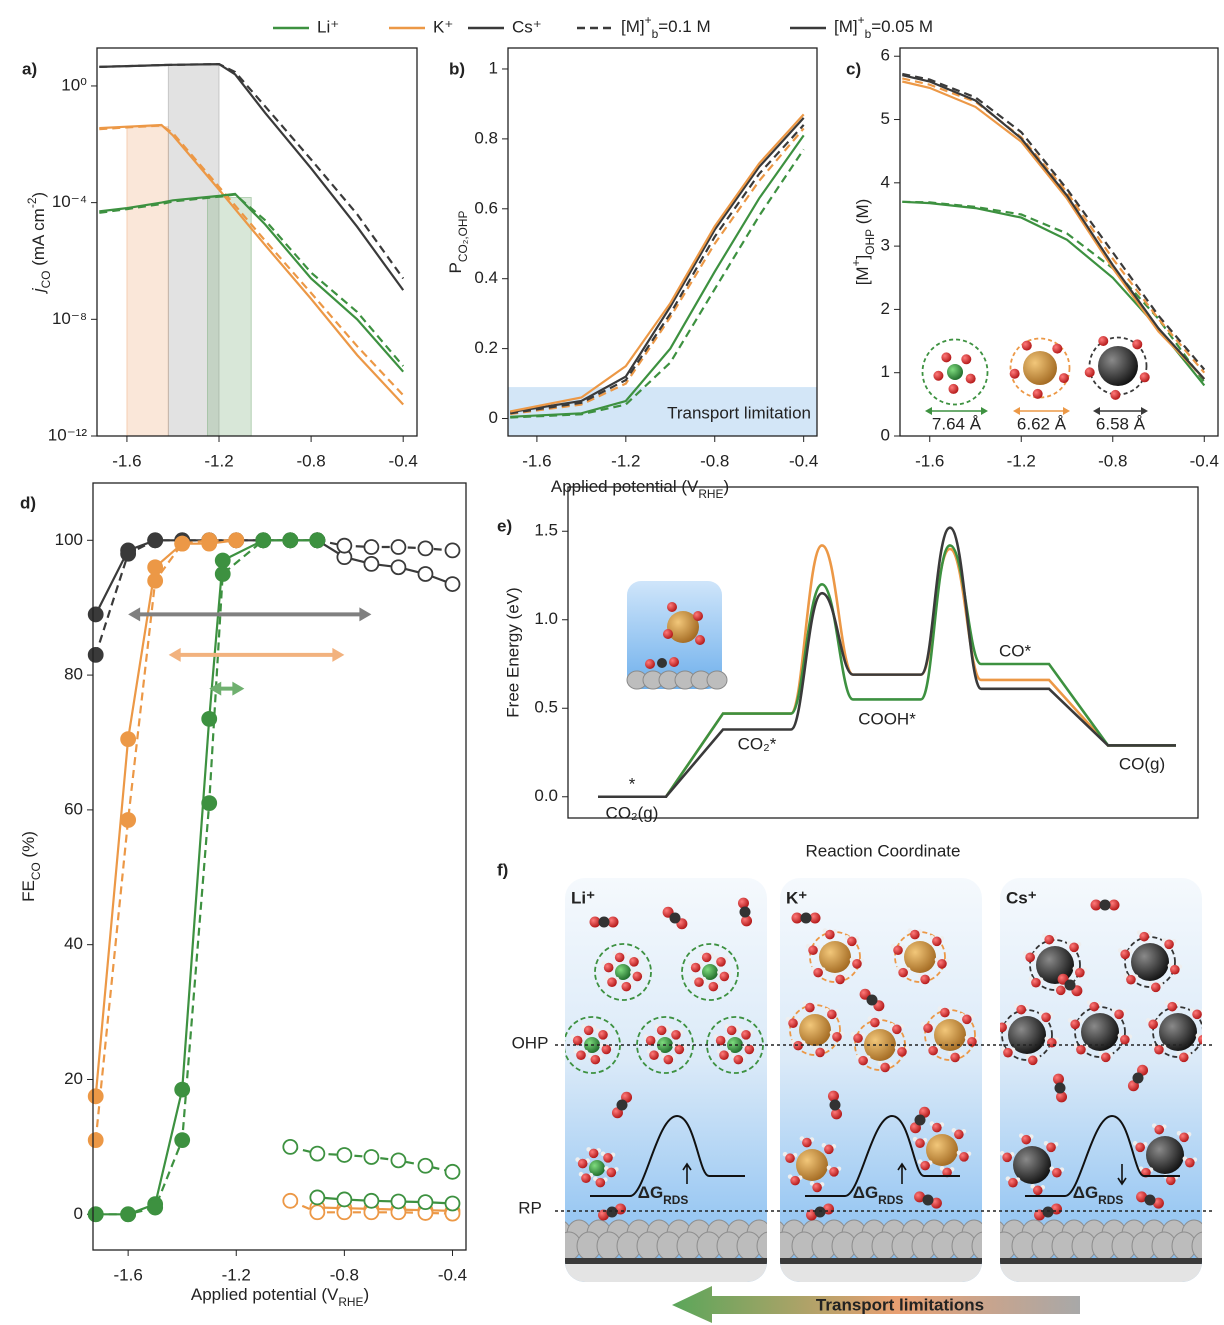  What do you see at coordinates (457, 68) in the screenshot?
I see `panel-label: b)` at bounding box center [457, 68].